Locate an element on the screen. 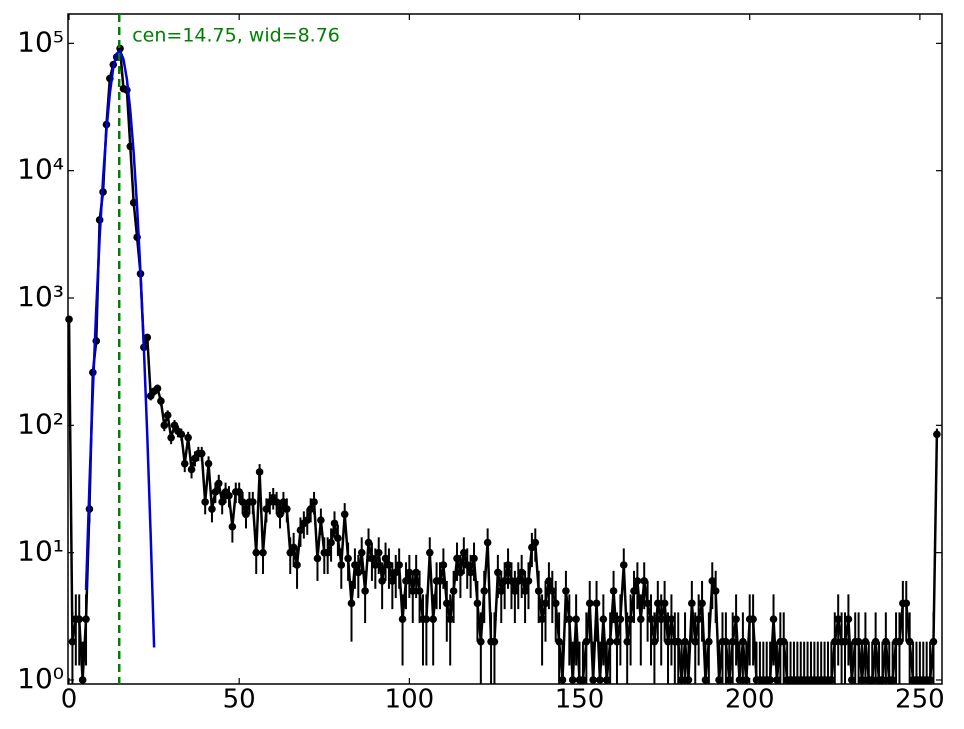  x-tick-label: 150 is located at coordinates (580, 700).